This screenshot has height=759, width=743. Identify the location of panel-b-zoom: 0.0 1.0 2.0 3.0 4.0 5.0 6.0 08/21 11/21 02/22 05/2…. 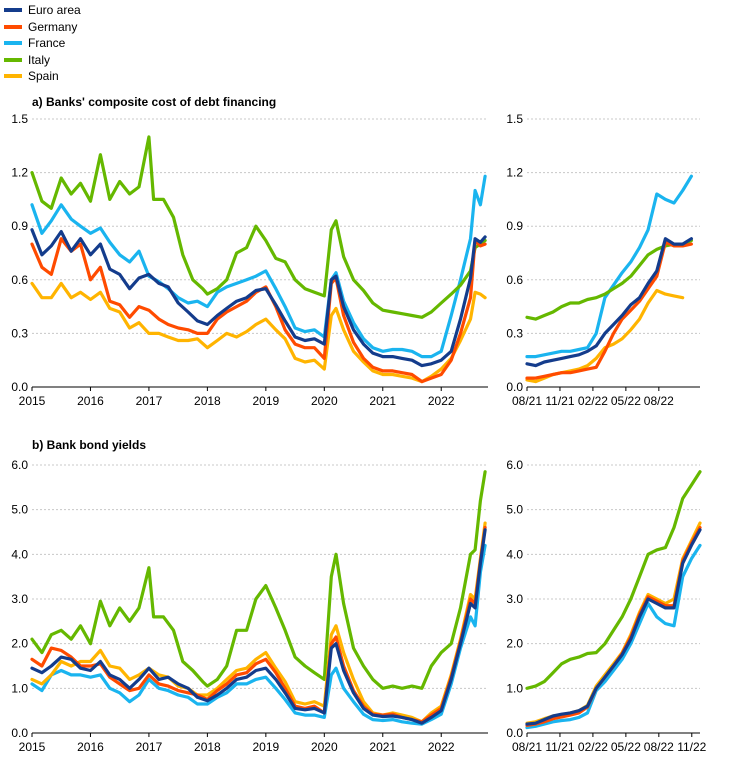
(606, 606).